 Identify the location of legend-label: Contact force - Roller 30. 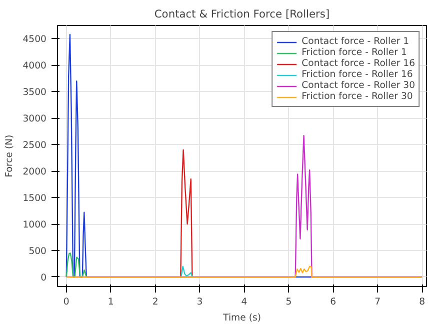
(358, 85).